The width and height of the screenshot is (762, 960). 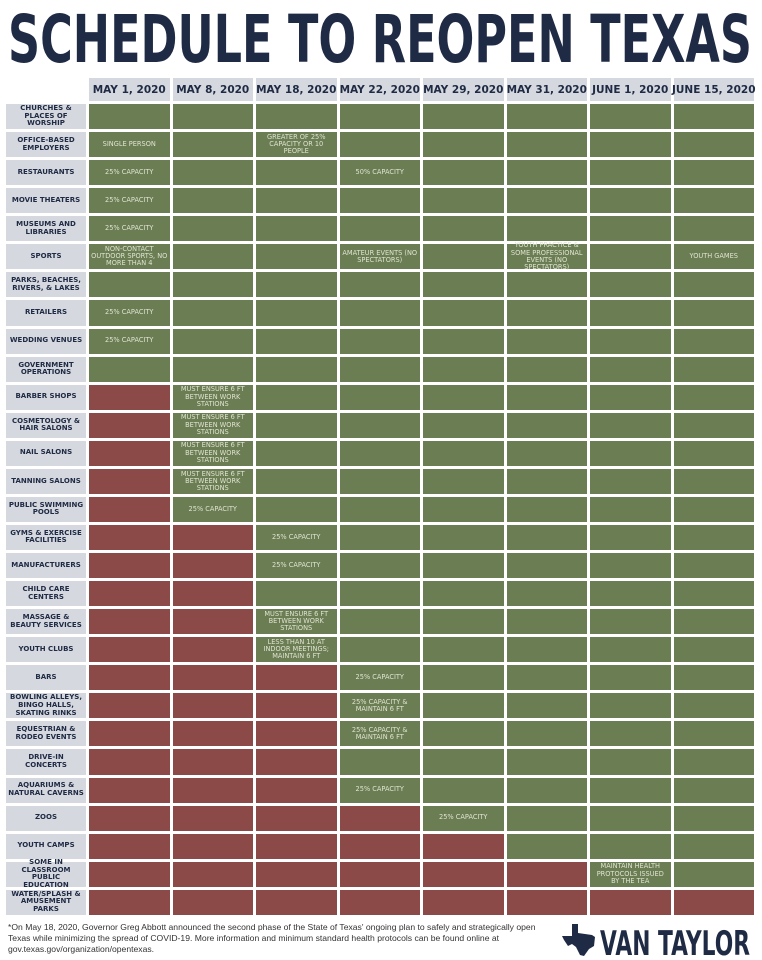 I want to click on row-label: BARBER SHOPS, so click(x=46, y=397).